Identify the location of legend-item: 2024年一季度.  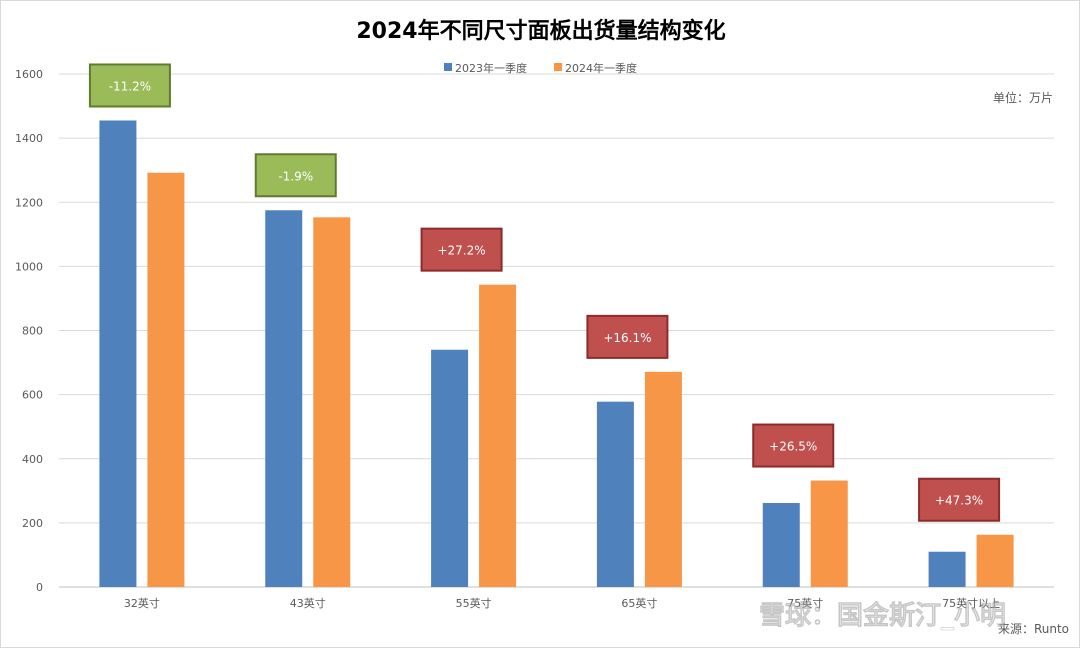
(595, 68).